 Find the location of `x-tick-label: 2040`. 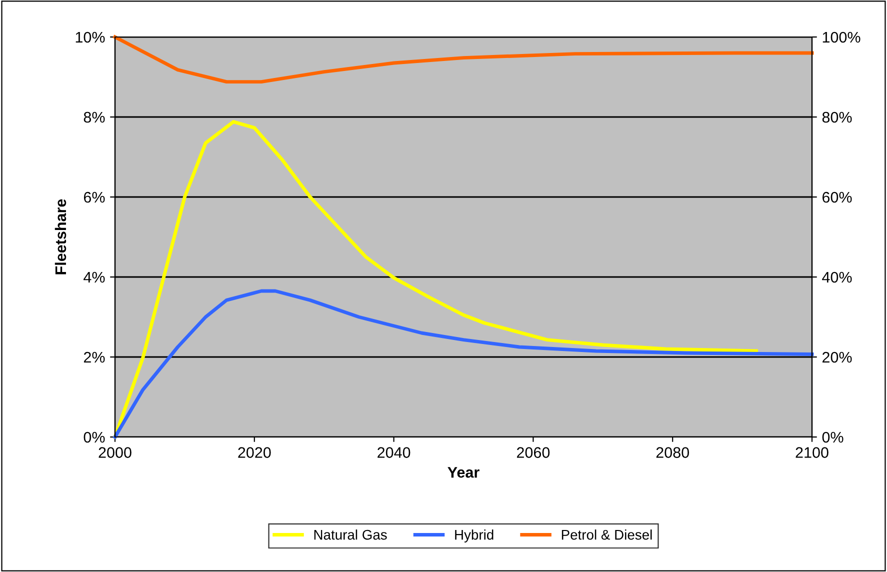

x-tick-label: 2040 is located at coordinates (394, 452).